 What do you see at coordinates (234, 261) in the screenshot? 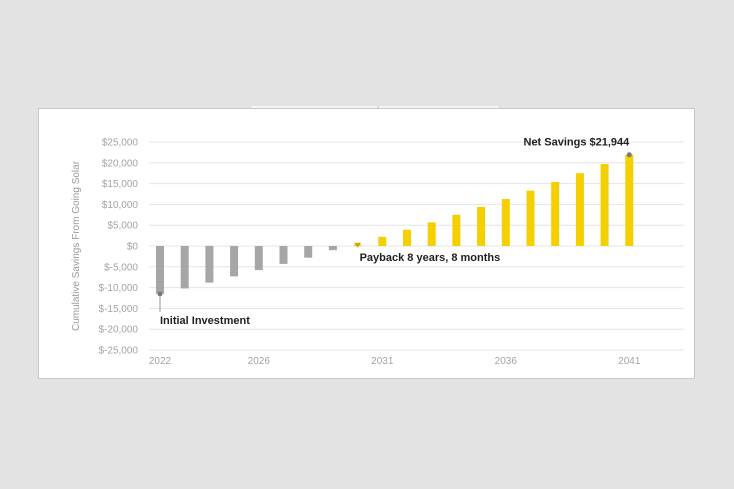
I see `bar-2025` at bounding box center [234, 261].